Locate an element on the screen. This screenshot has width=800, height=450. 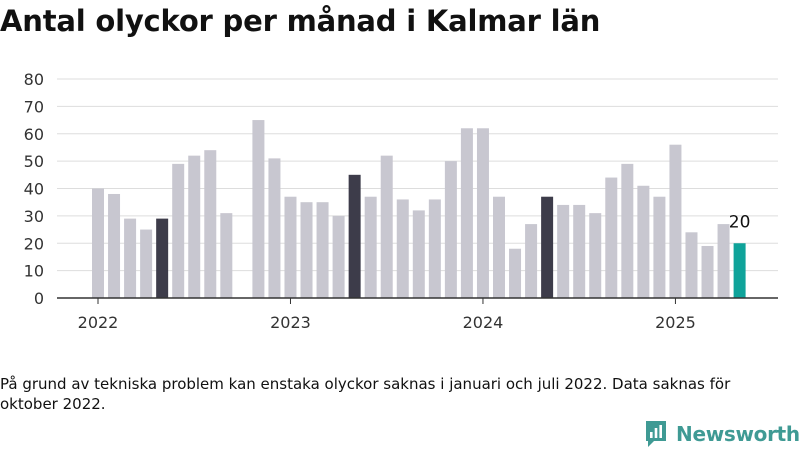
chart-title: Antal olyckor per månad i Kalmar län is located at coordinates (300, 21).